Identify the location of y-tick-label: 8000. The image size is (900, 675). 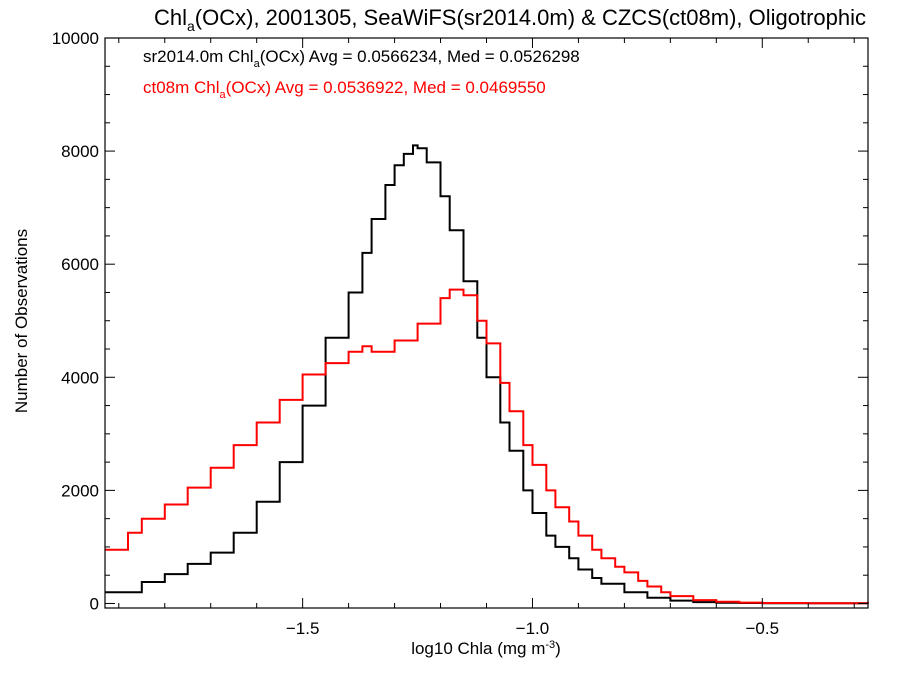
(80, 151).